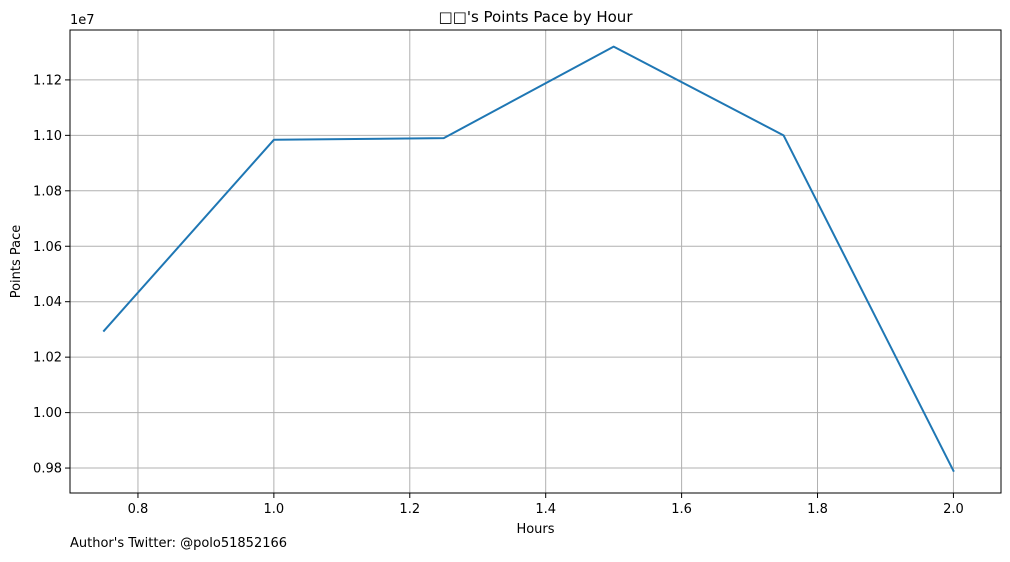 This screenshot has height=562, width=1010. I want to click on x-axis: 0.8 1.0 1.2 1.4 1.6 1.8 2.0, so click(546, 505).